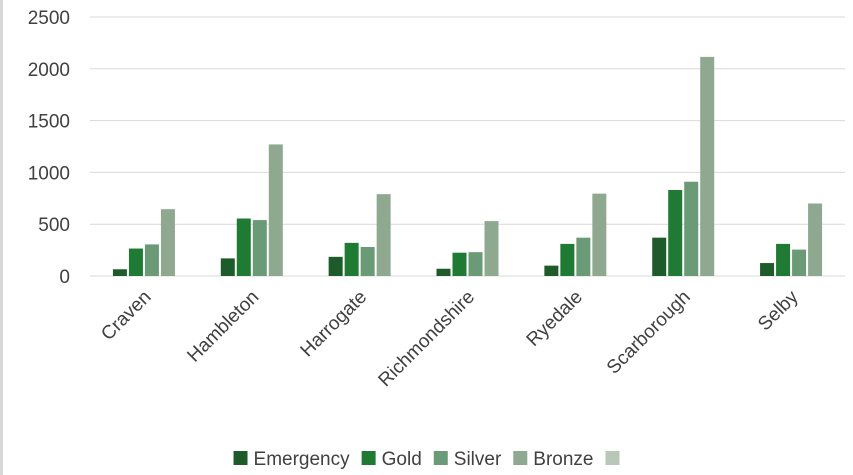  Describe the element at coordinates (583, 256) in the screenshot. I see `bar-ryedale-silver` at that location.